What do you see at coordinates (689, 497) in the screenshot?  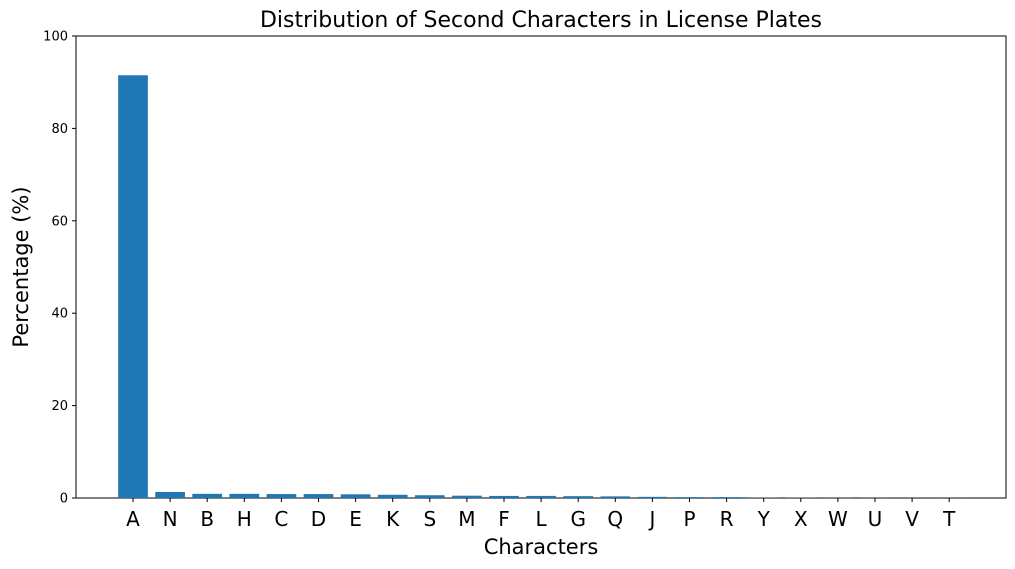 I see `bar-P` at bounding box center [689, 497].